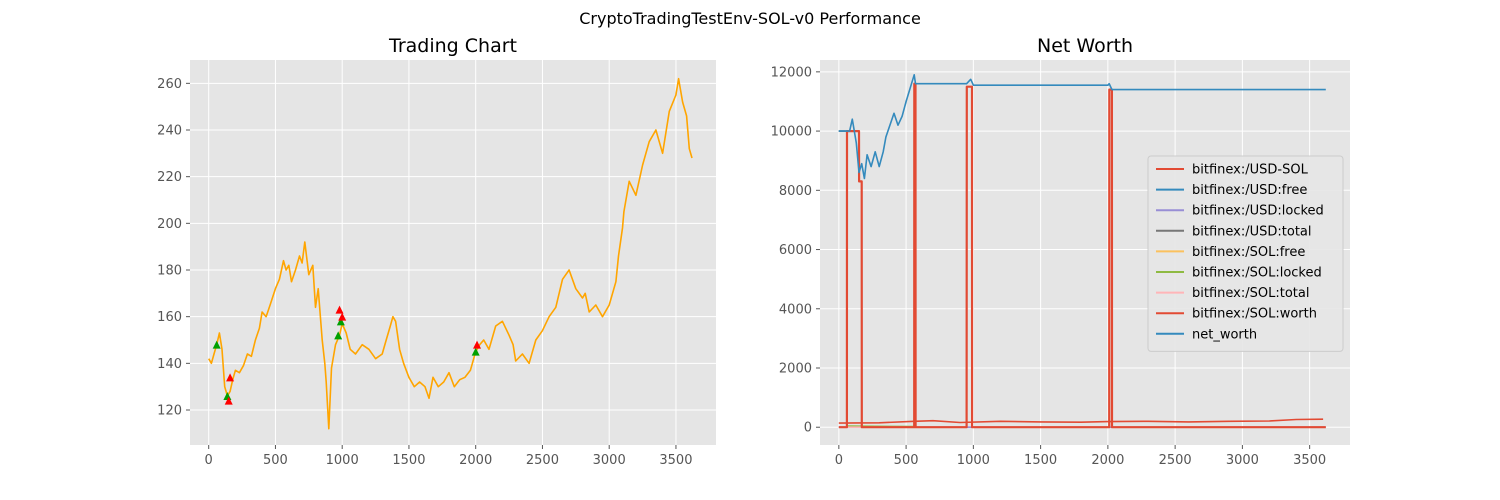 Image resolution: width=1500 pixels, height=500 pixels. I want to click on y-tick-label: 10000, so click(791, 132).